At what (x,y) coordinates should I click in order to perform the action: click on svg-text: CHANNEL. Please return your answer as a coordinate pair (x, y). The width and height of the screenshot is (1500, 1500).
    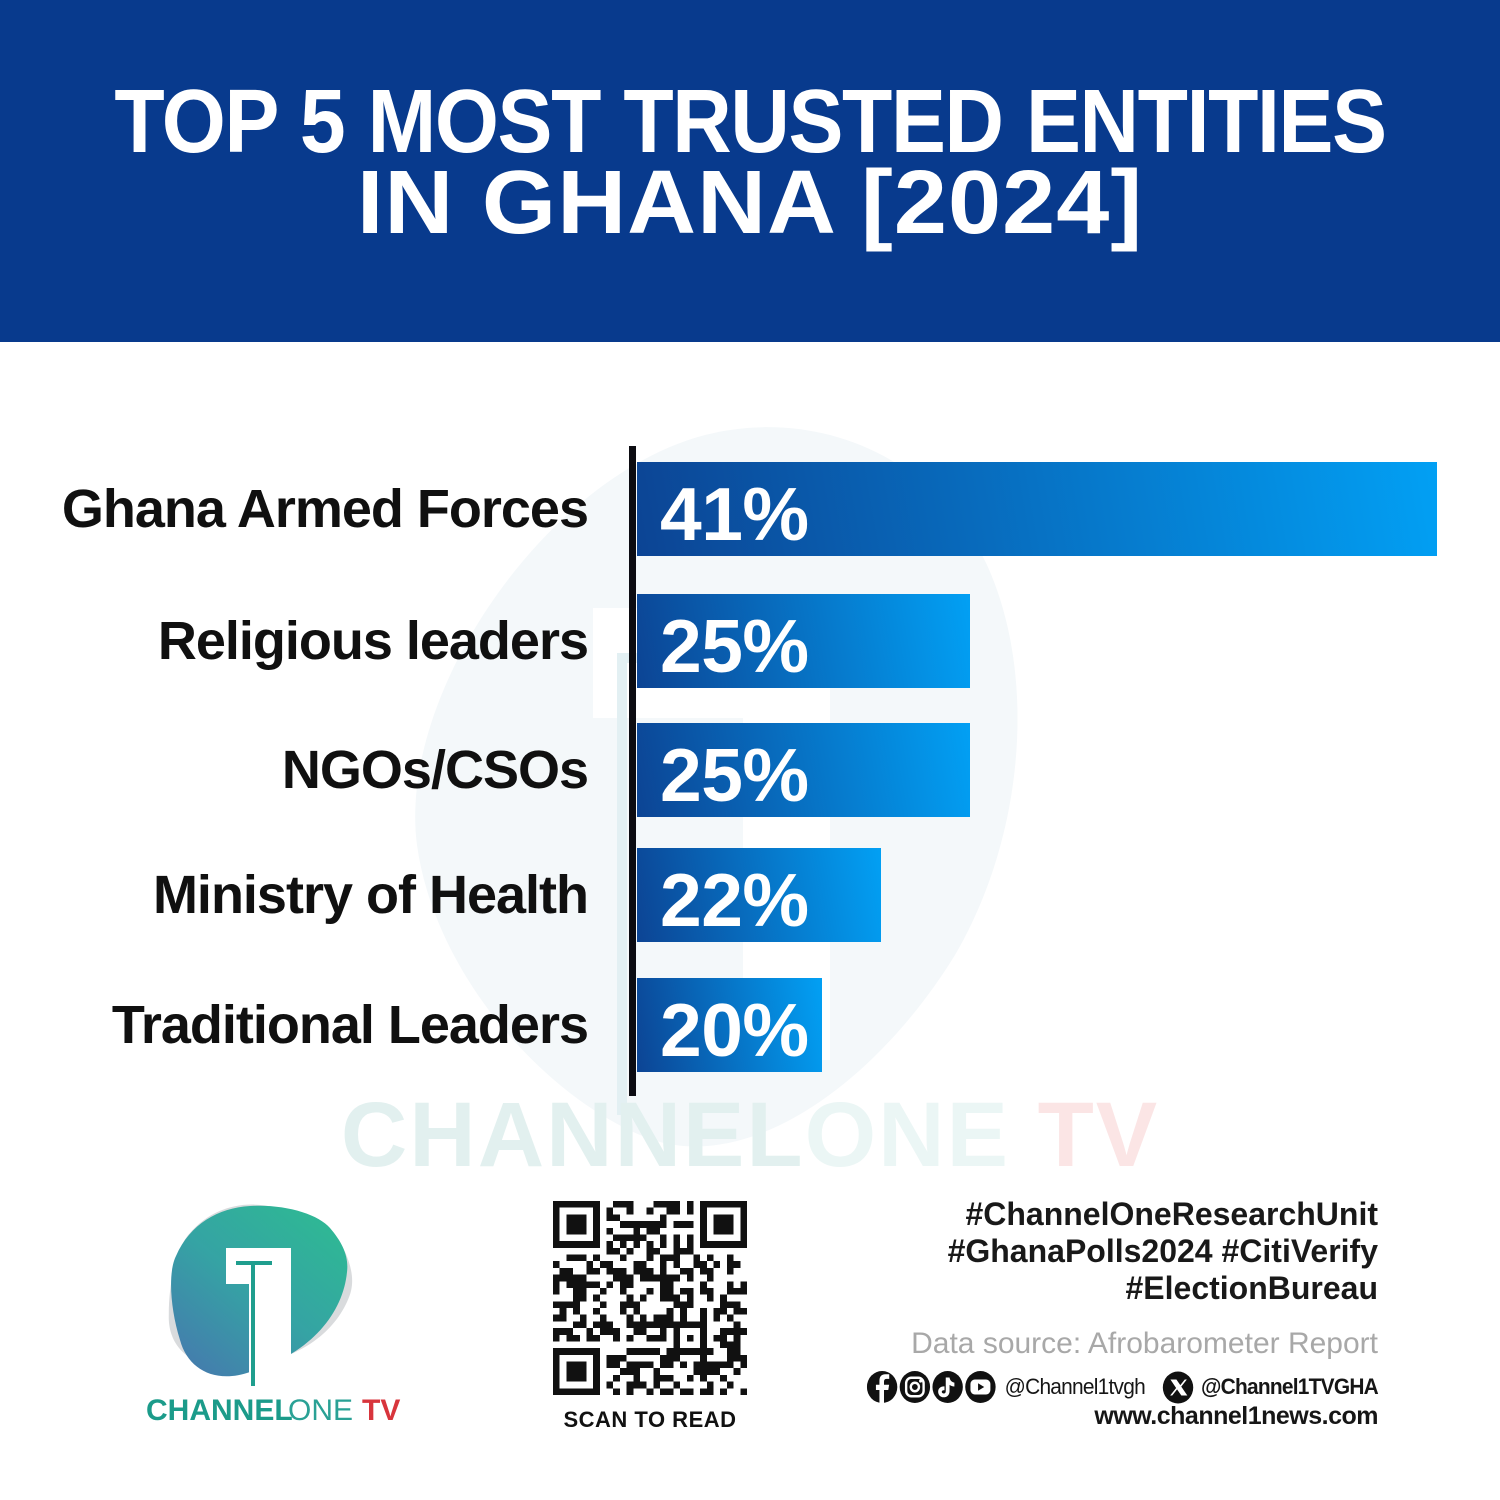
    Looking at the image, I should click on (219, 1410).